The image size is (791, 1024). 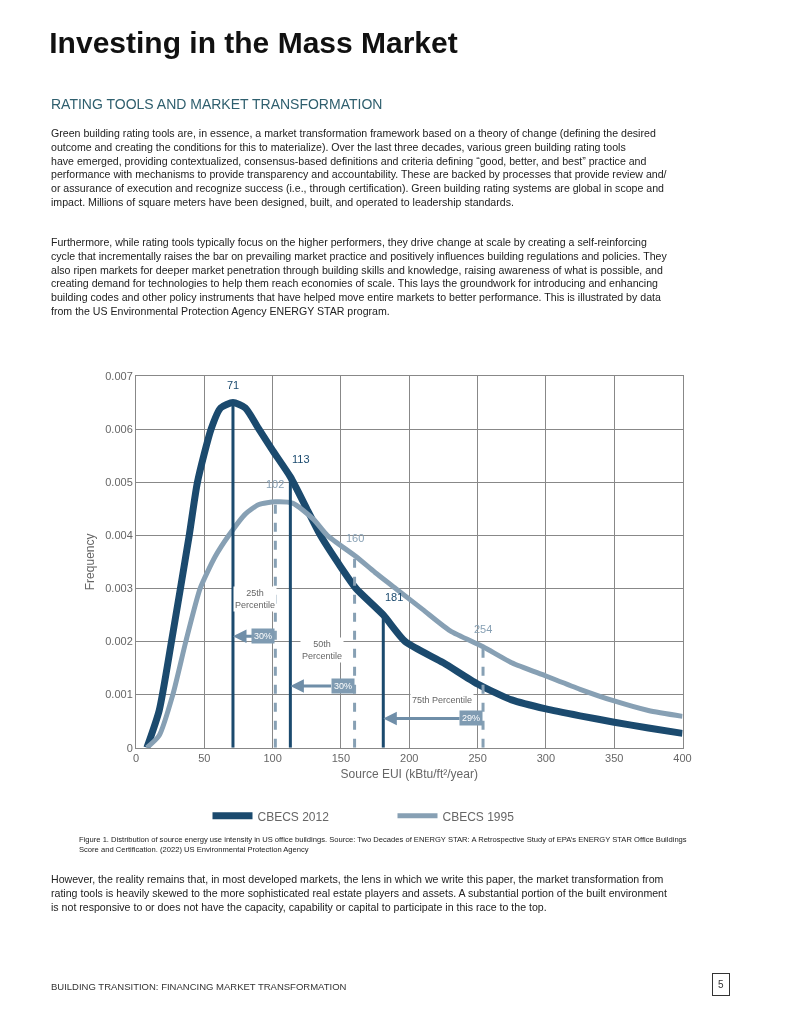 I want to click on x-tick-label: 100, so click(x=272, y=757).